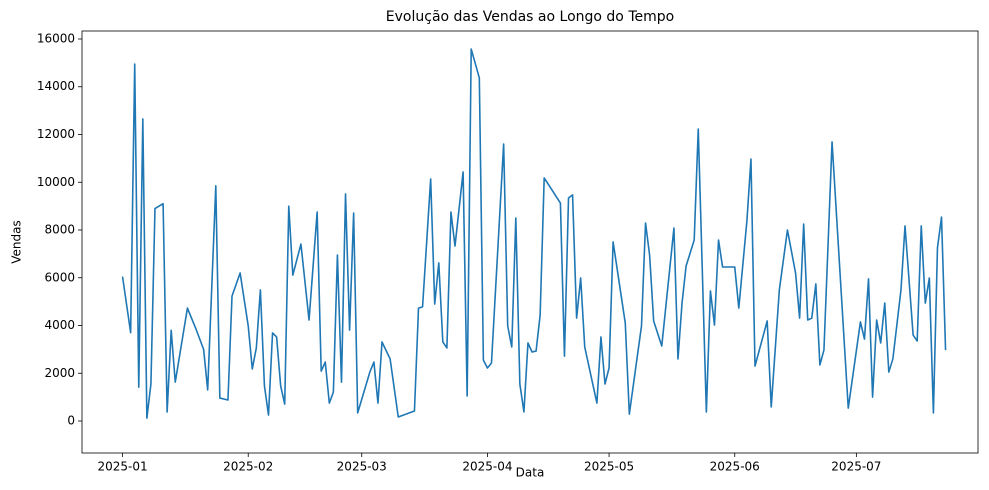  What do you see at coordinates (71, 421) in the screenshot?
I see `y-tick-label: 0` at bounding box center [71, 421].